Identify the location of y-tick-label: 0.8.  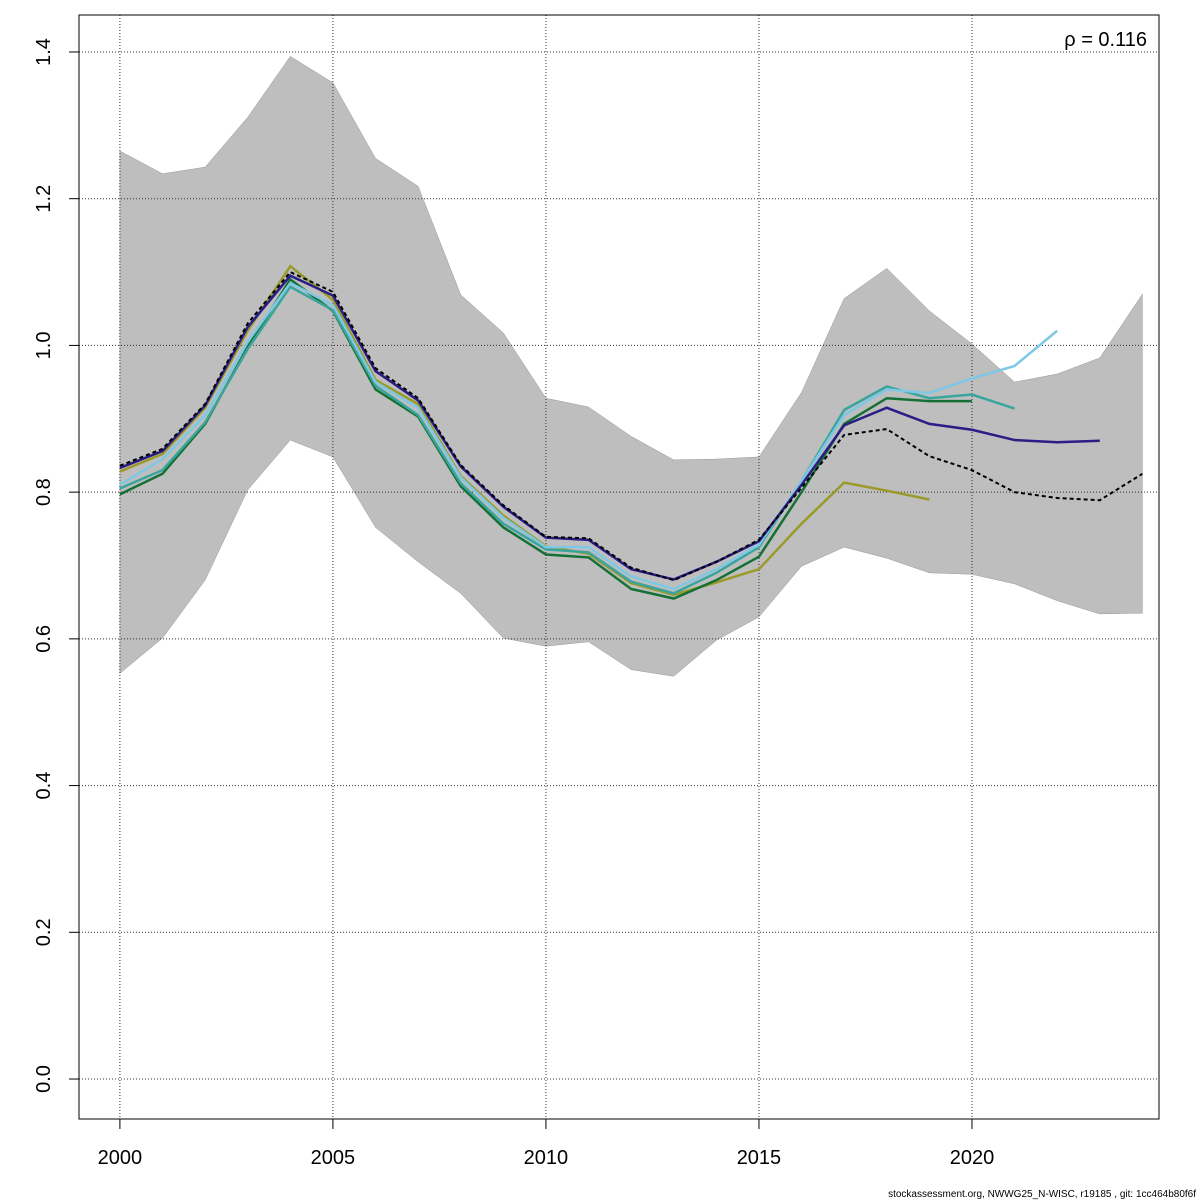
(44, 492).